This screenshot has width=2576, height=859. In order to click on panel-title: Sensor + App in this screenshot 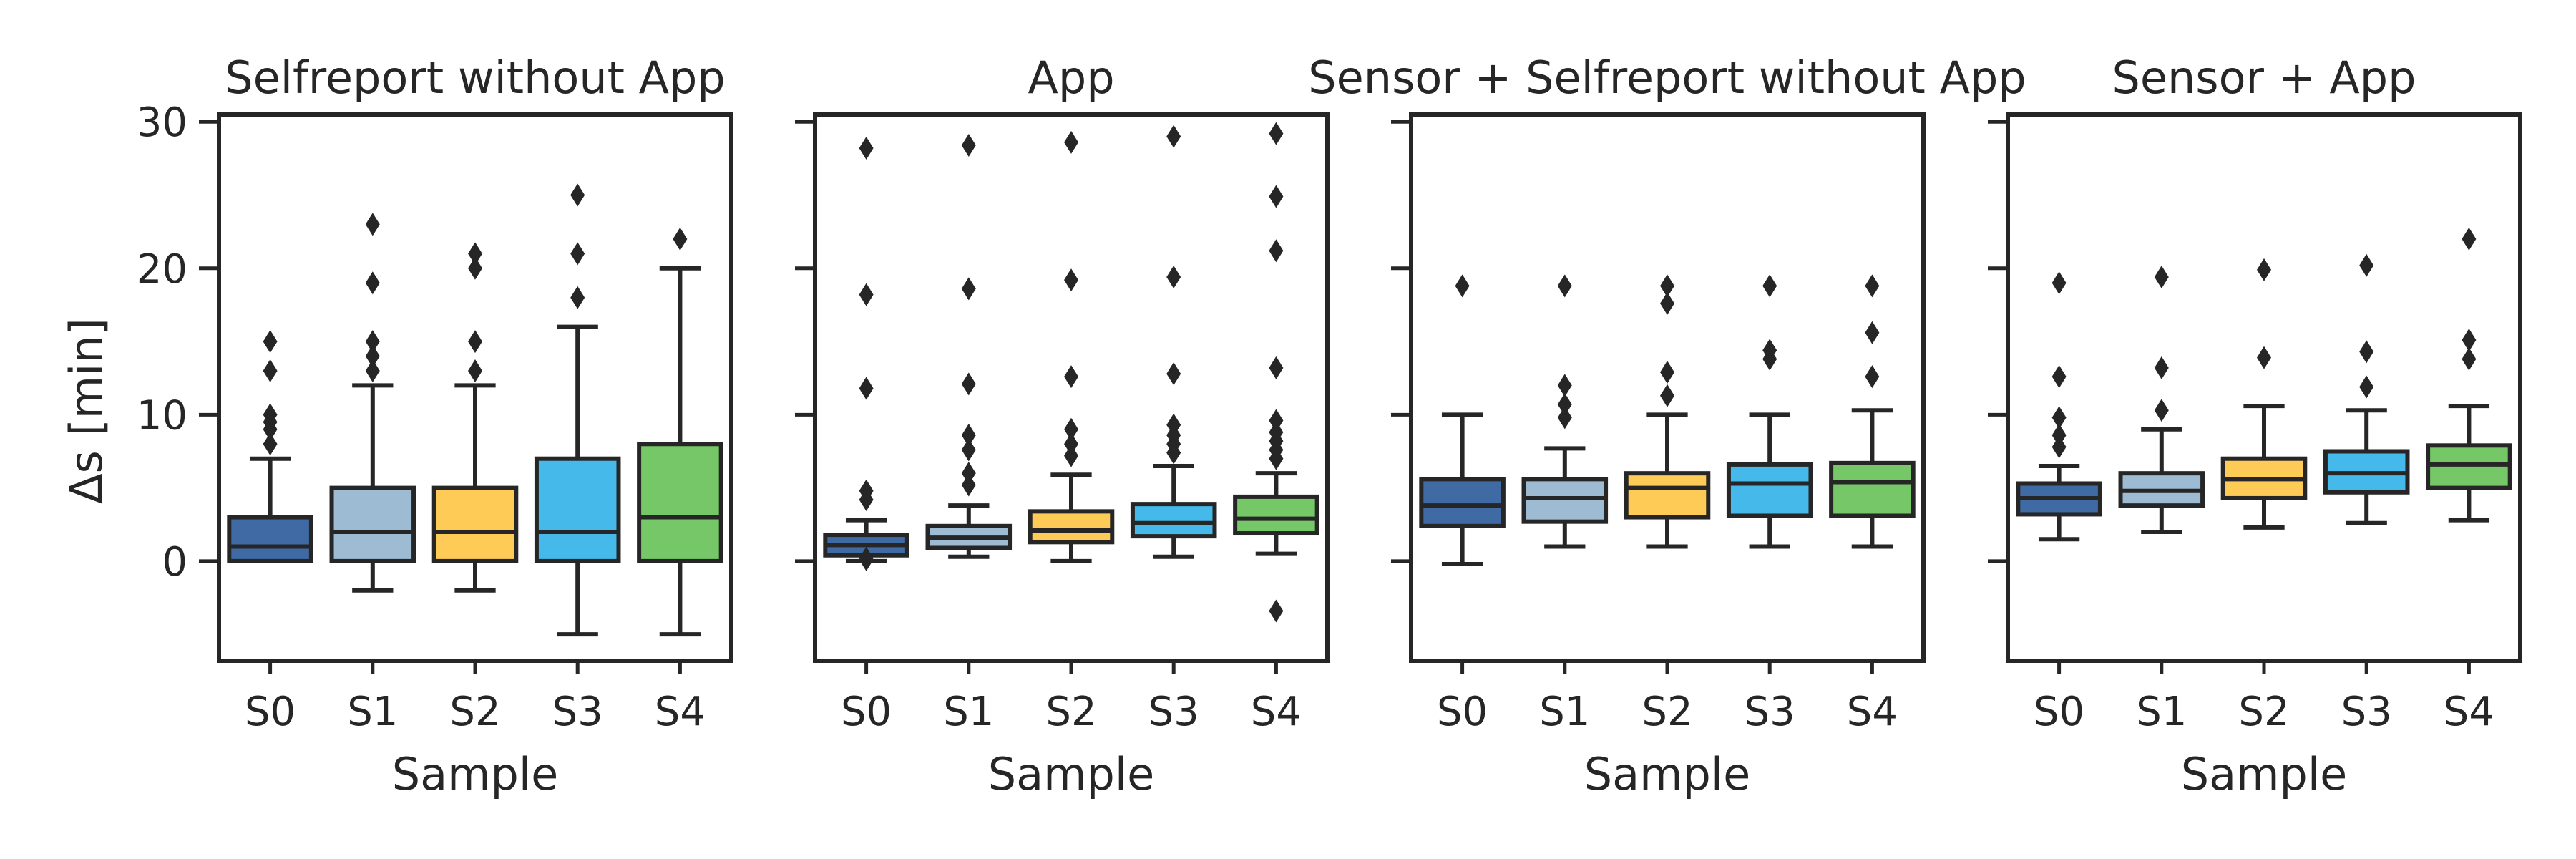, I will do `click(2264, 78)`.